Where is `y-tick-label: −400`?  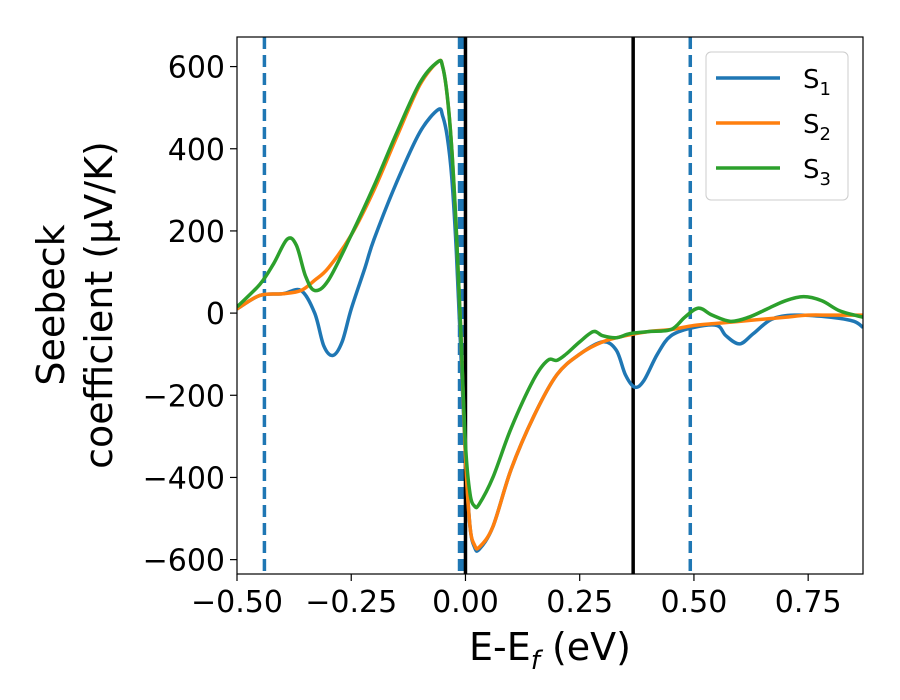 y-tick-label: −400 is located at coordinates (184, 478).